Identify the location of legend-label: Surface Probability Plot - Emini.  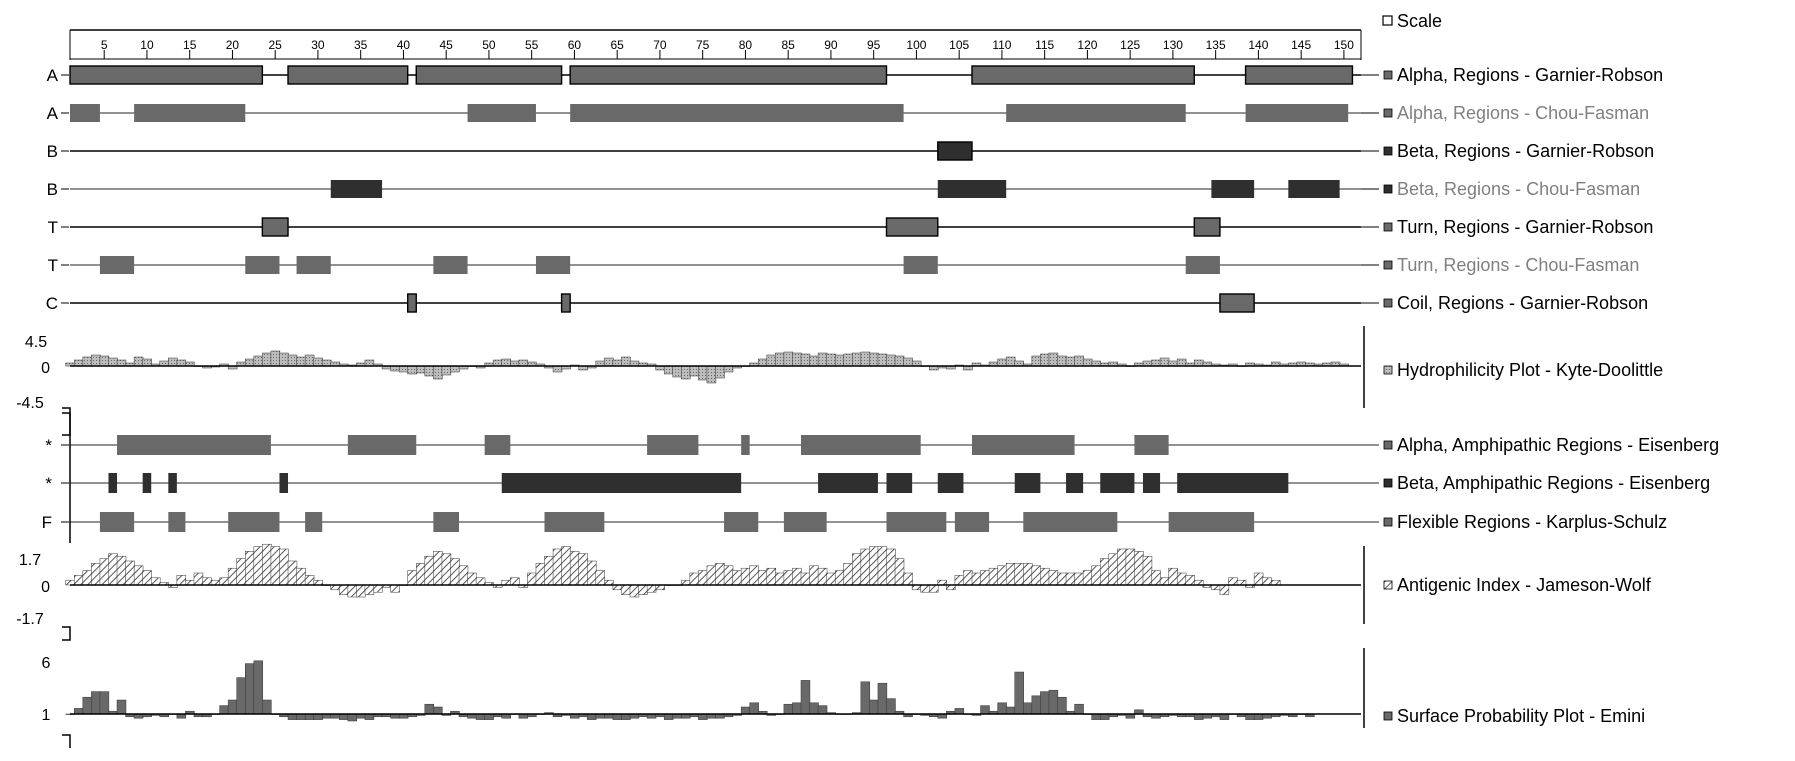
(1521, 716).